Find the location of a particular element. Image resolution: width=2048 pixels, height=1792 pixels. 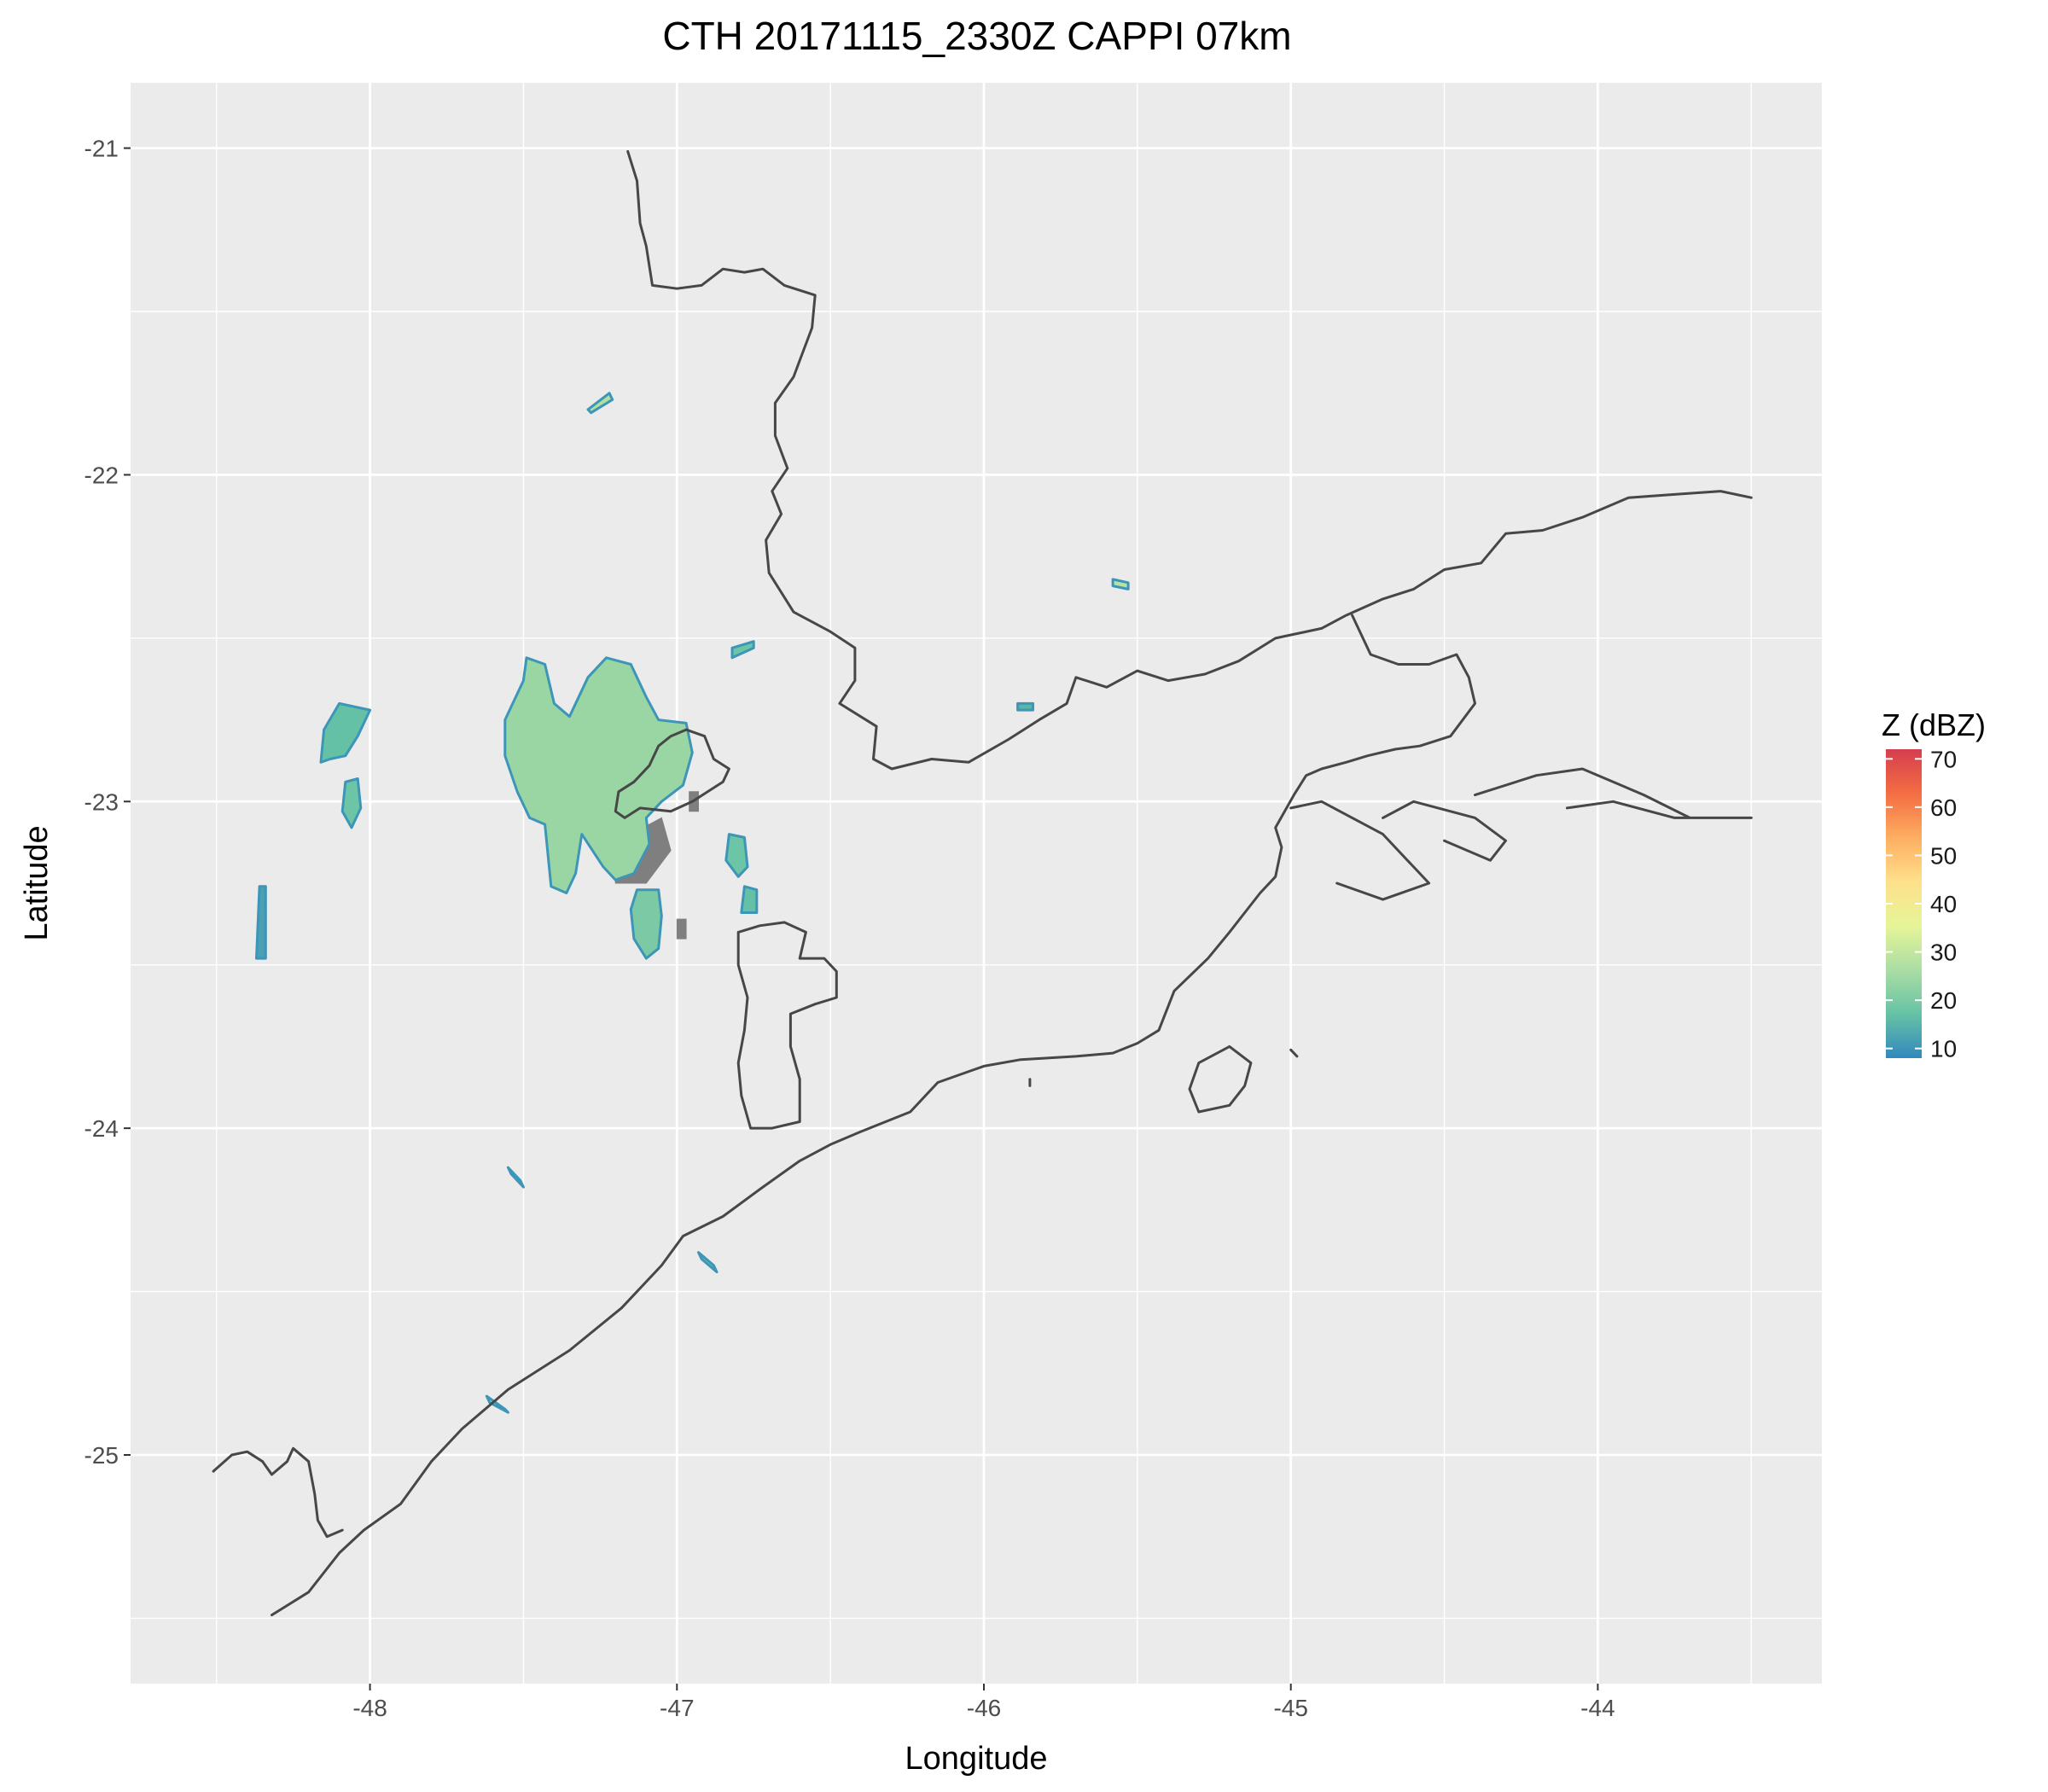

x-tick-label: -47 is located at coordinates (677, 1708).